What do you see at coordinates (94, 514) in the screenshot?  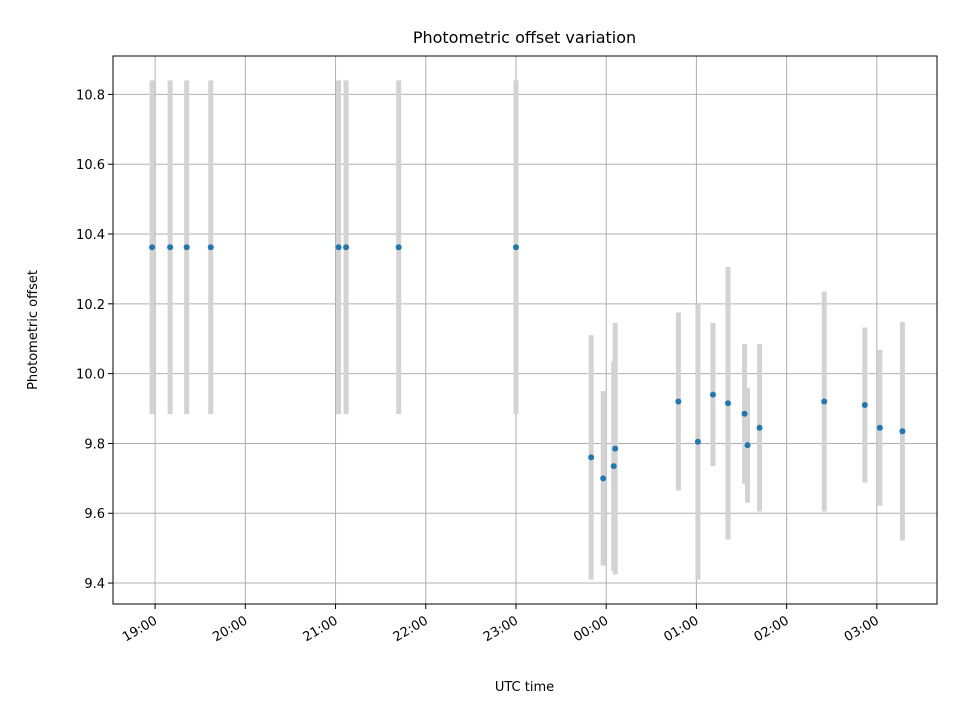 I see `y-tick-label: 9.6` at bounding box center [94, 514].